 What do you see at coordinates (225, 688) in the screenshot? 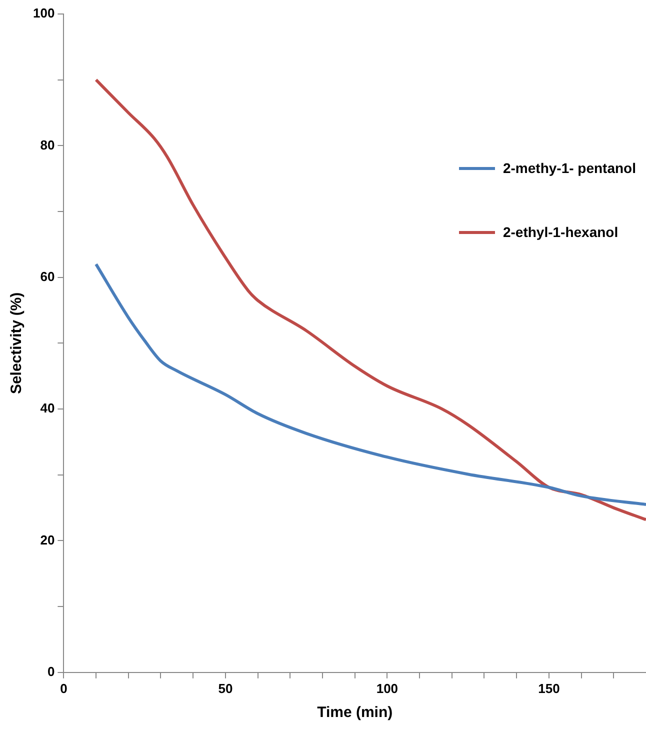
I see `x-tick-label: 50` at bounding box center [225, 688].